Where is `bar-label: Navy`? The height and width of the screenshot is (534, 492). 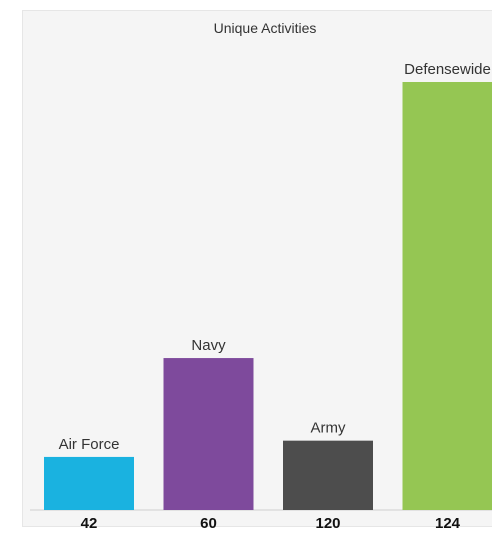 bar-label: Navy is located at coordinates (208, 345).